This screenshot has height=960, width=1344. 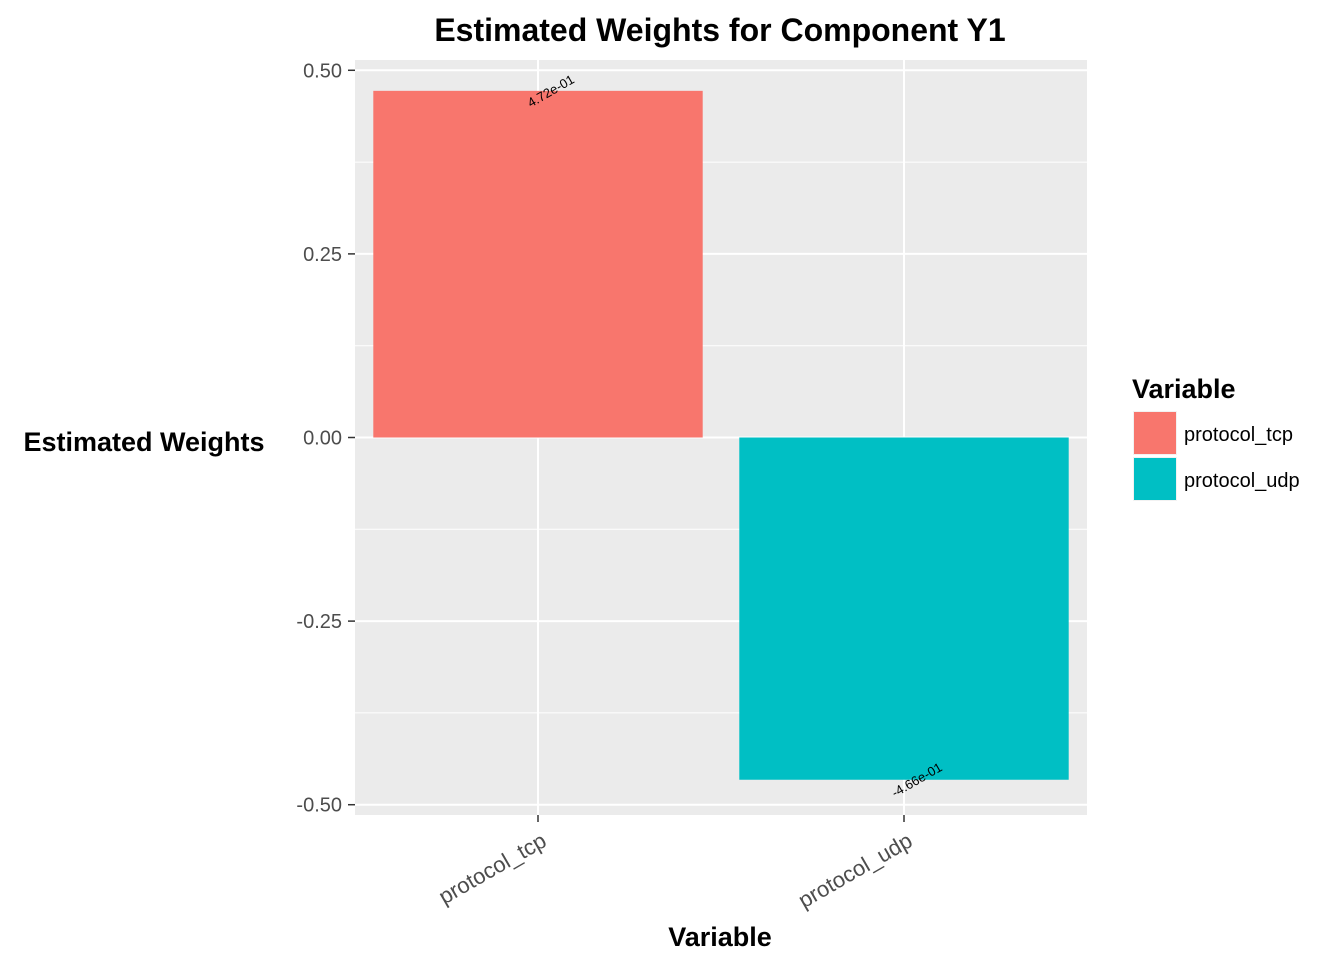 What do you see at coordinates (1242, 481) in the screenshot?
I see `legend-label: protocol_udp` at bounding box center [1242, 481].